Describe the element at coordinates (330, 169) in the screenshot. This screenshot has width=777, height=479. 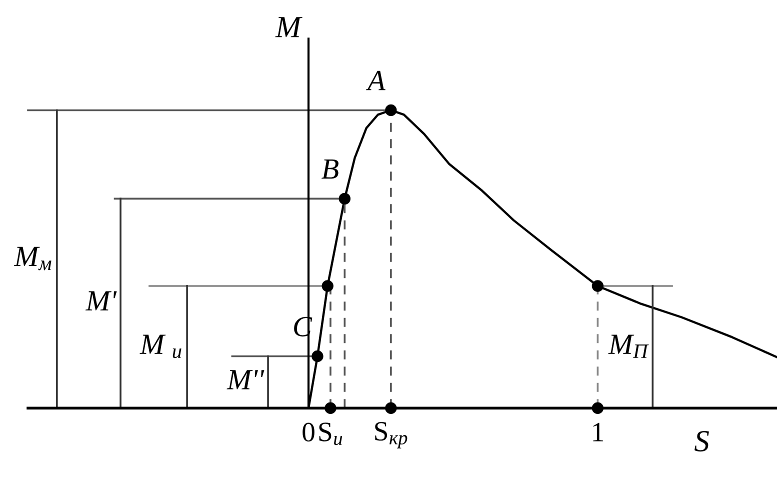
I see `annotation: B` at that location.